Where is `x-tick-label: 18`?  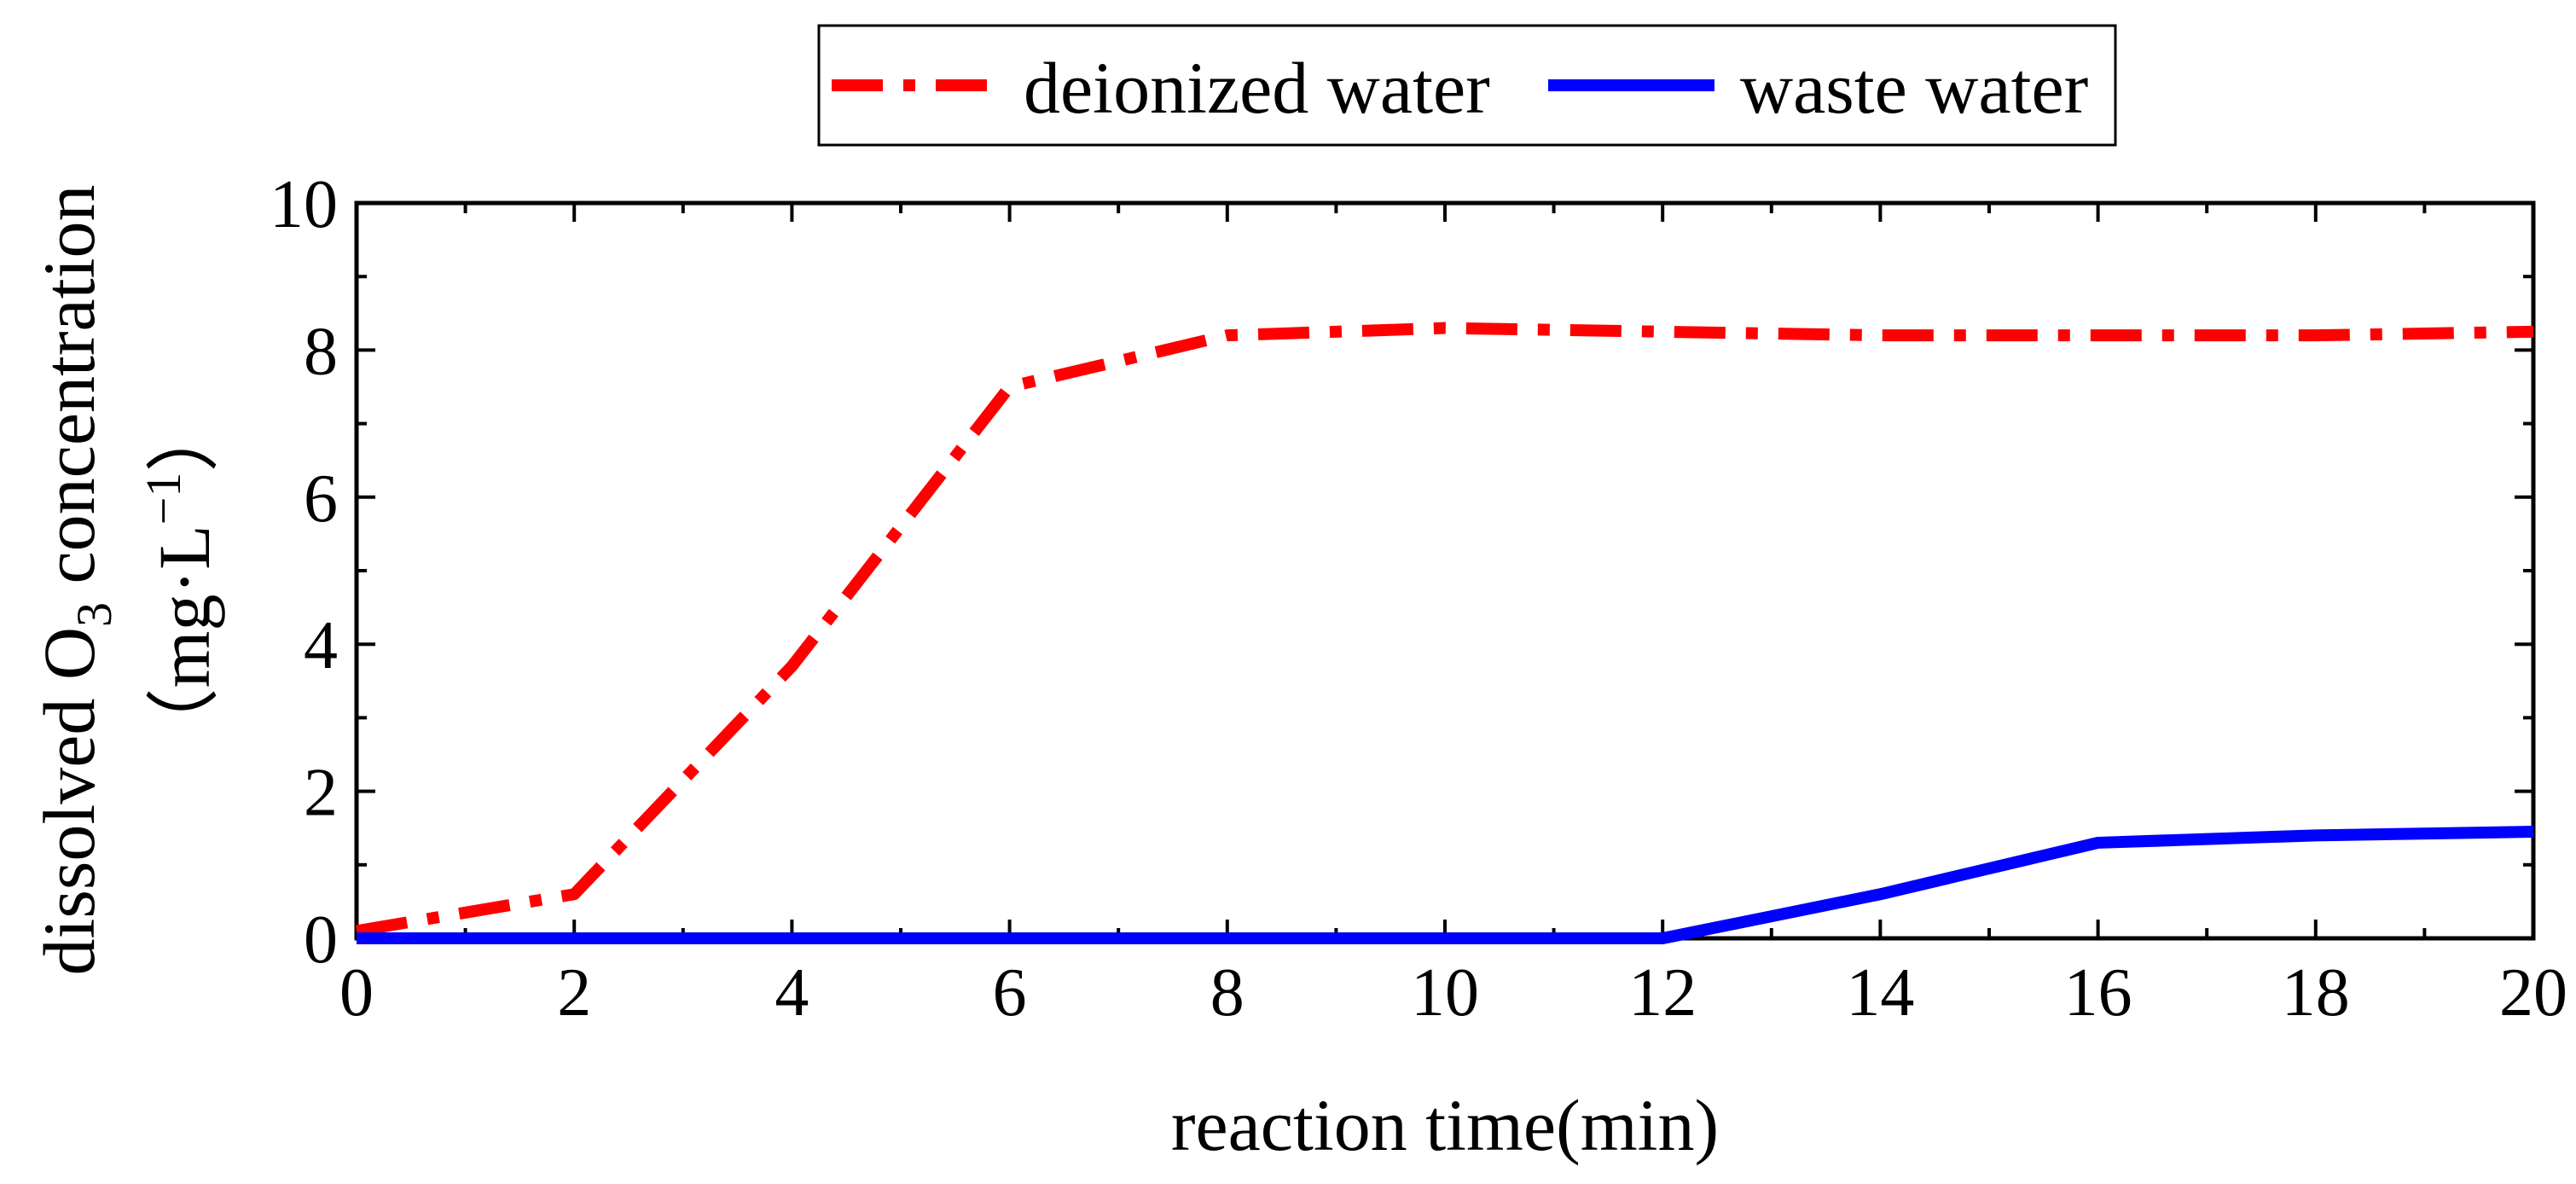
x-tick-label: 18 is located at coordinates (2316, 993).